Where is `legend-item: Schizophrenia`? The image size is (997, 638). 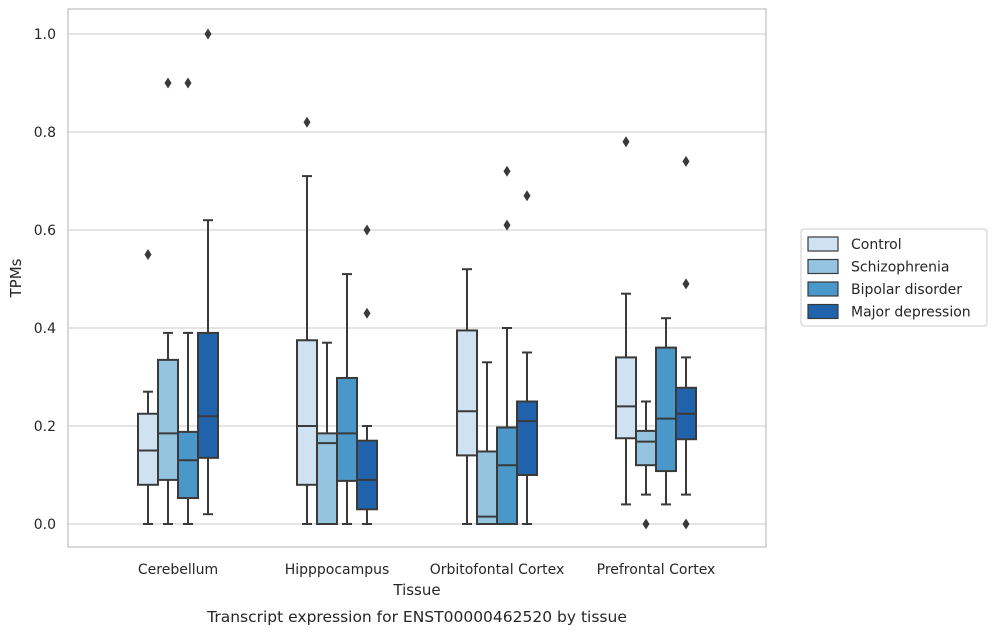
legend-item: Schizophrenia is located at coordinates (878, 267).